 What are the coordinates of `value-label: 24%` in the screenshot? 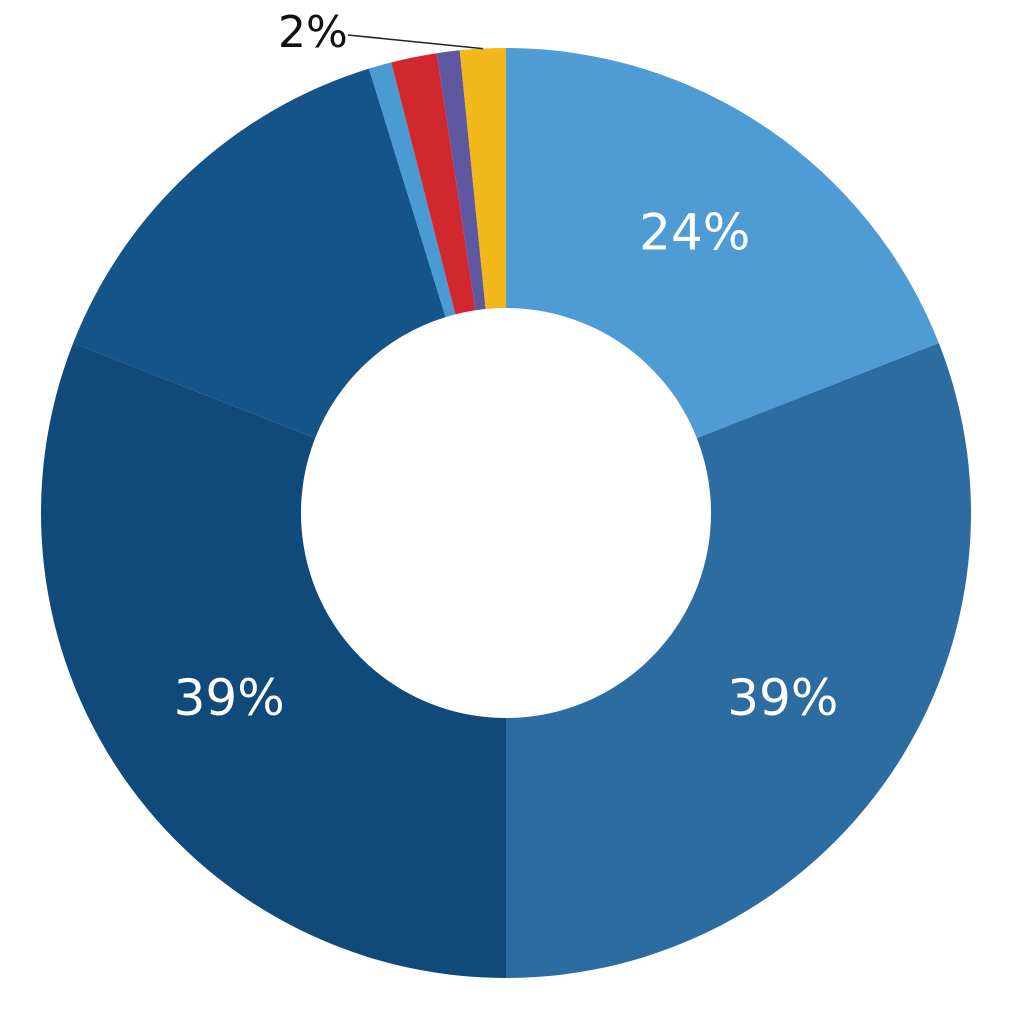 It's located at (694, 233).